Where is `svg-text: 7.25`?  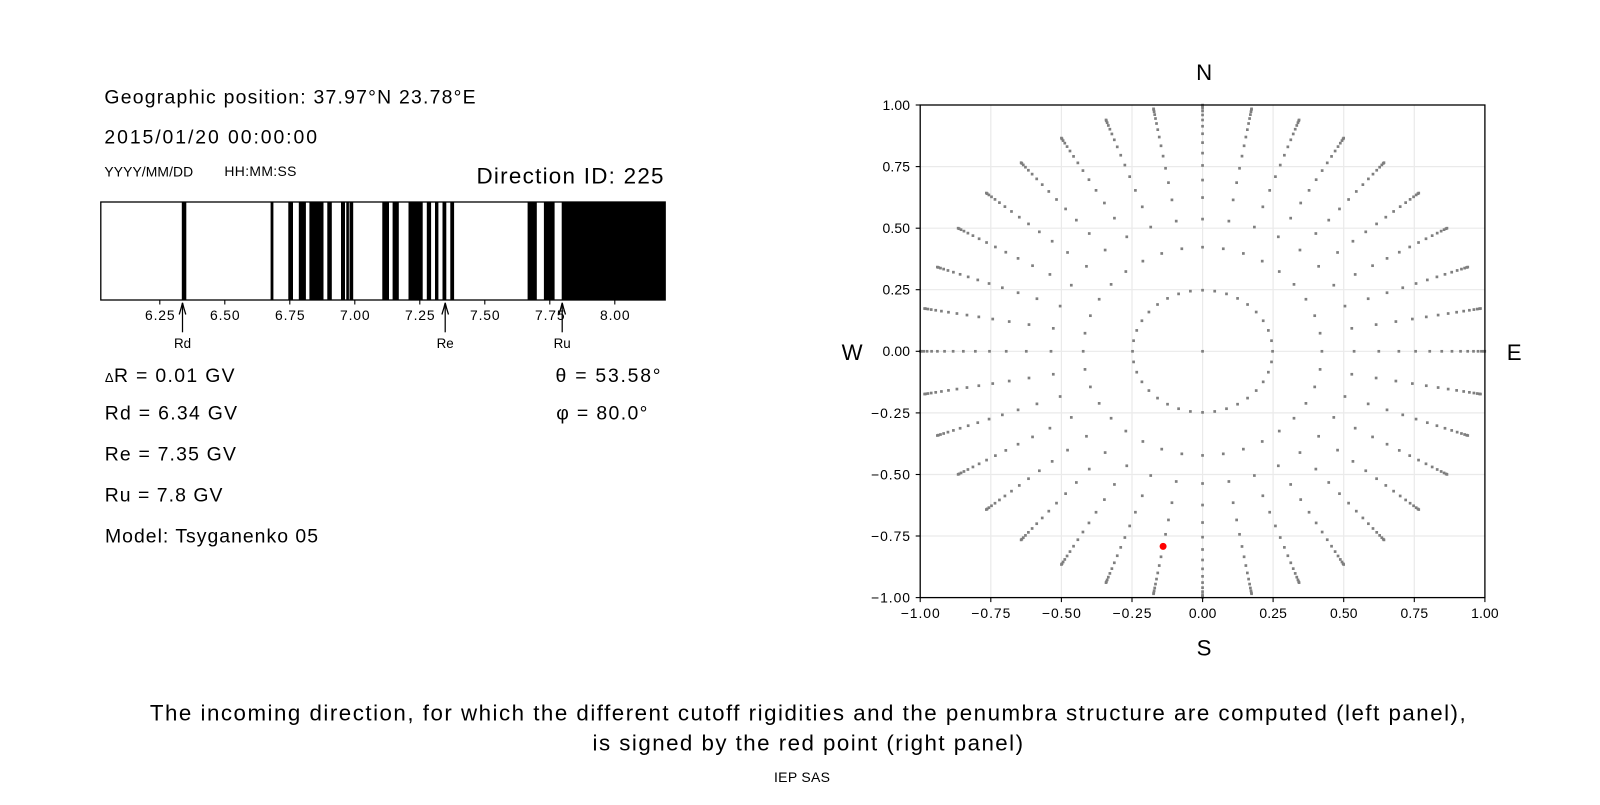 svg-text: 7.25 is located at coordinates (420, 315).